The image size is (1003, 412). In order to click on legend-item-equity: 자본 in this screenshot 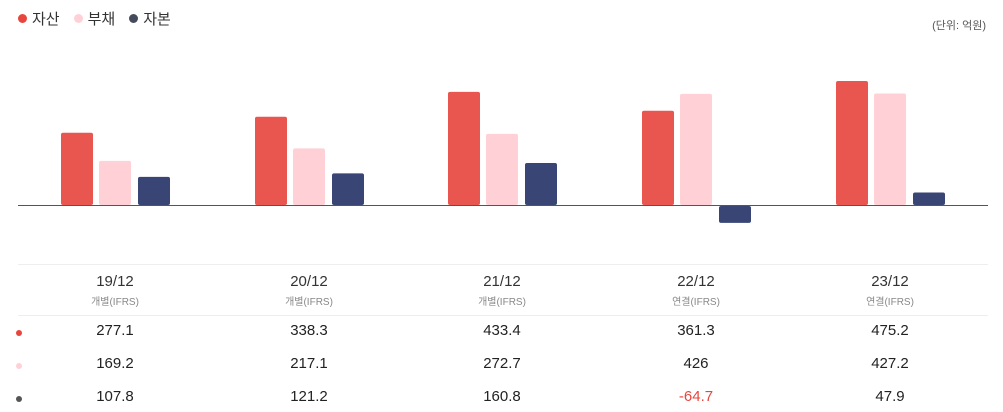, I will do `click(150, 18)`.